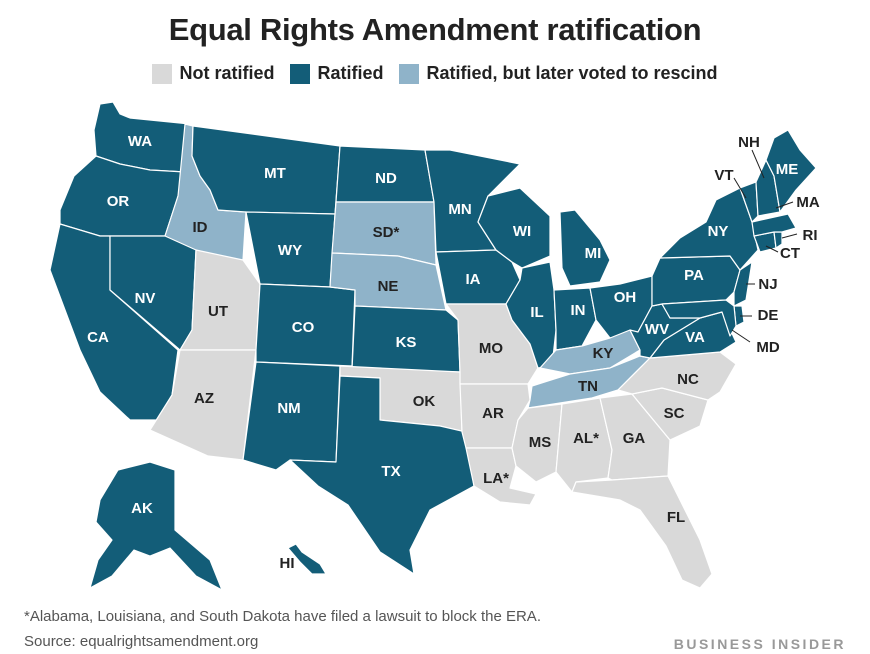 The width and height of the screenshot is (870, 654). I want to click on state-label-wa: WA, so click(140, 141).